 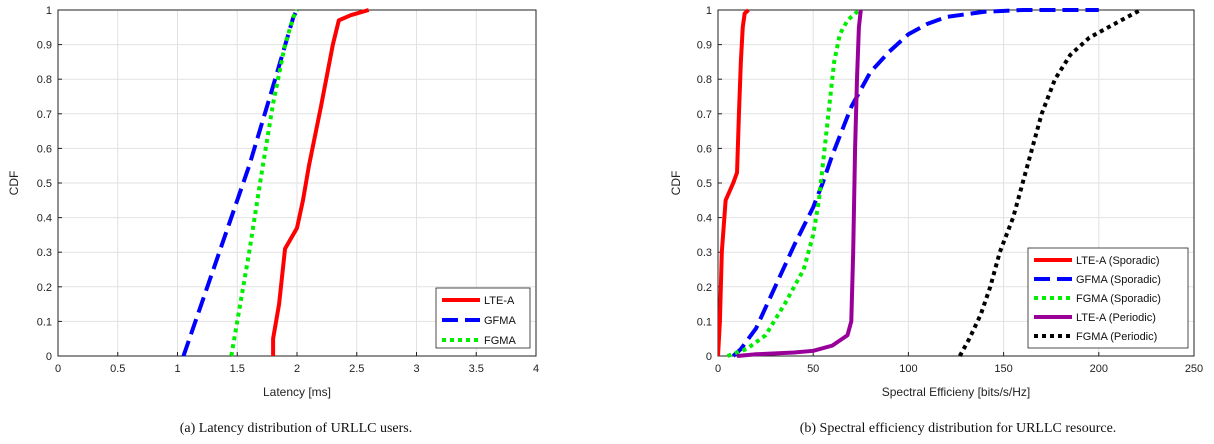 I want to click on x-axis-label: Spectral Efficieny [bits/s/Hz], so click(x=956, y=392).